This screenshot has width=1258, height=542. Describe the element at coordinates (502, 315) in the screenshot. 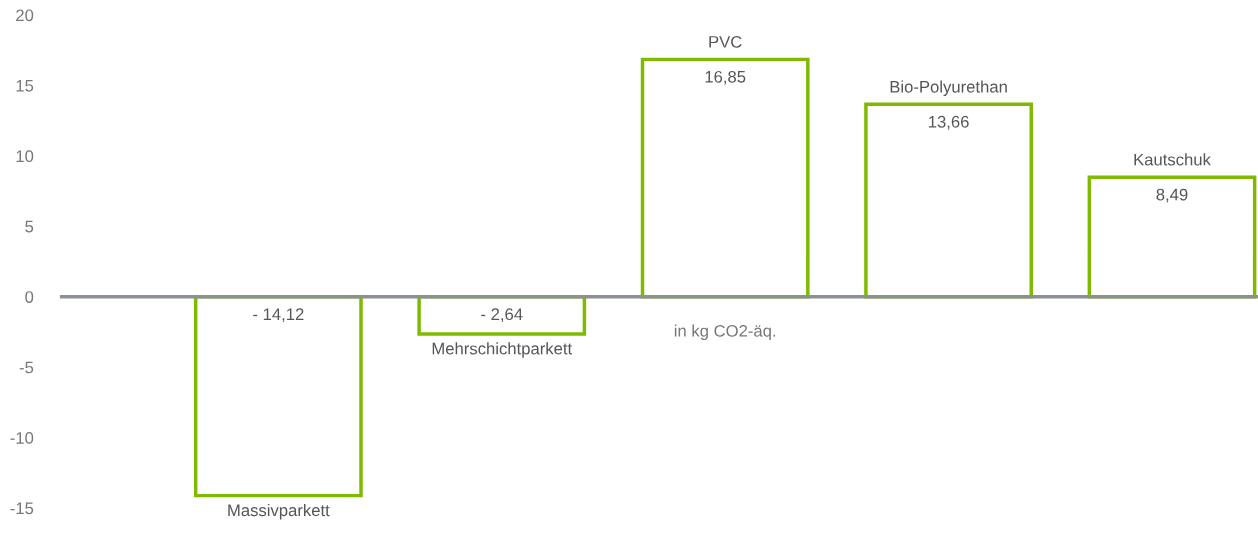

I see `data-label: - 2,64` at that location.